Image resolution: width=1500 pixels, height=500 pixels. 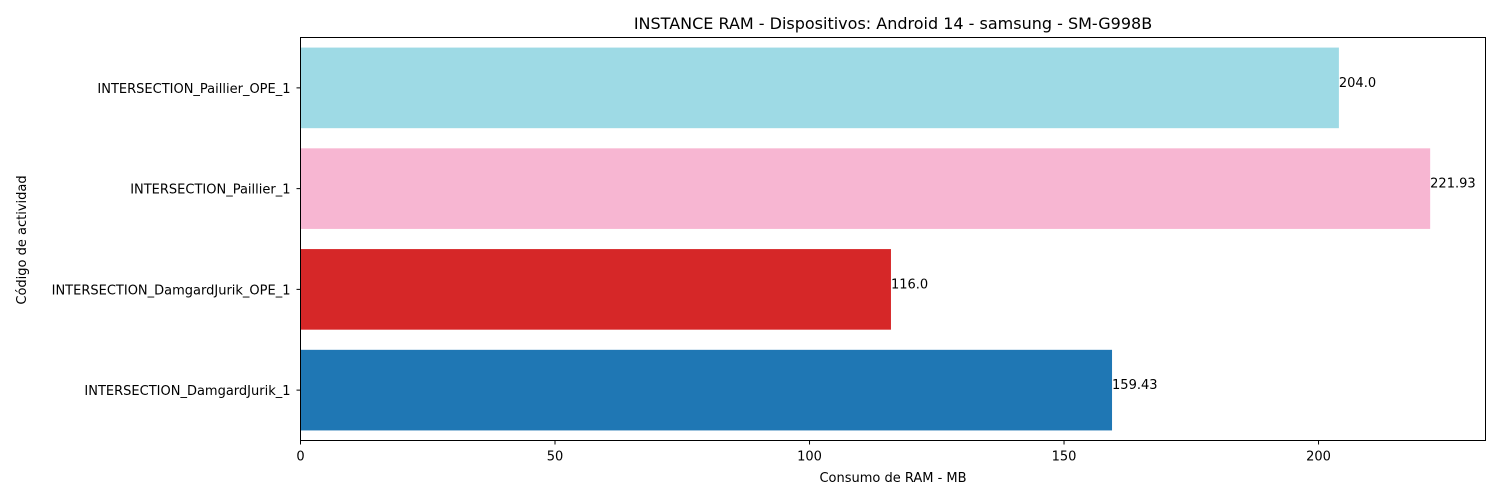 I want to click on x-axis-ticks: 0 50 100 150 200, so click(x=813, y=452).